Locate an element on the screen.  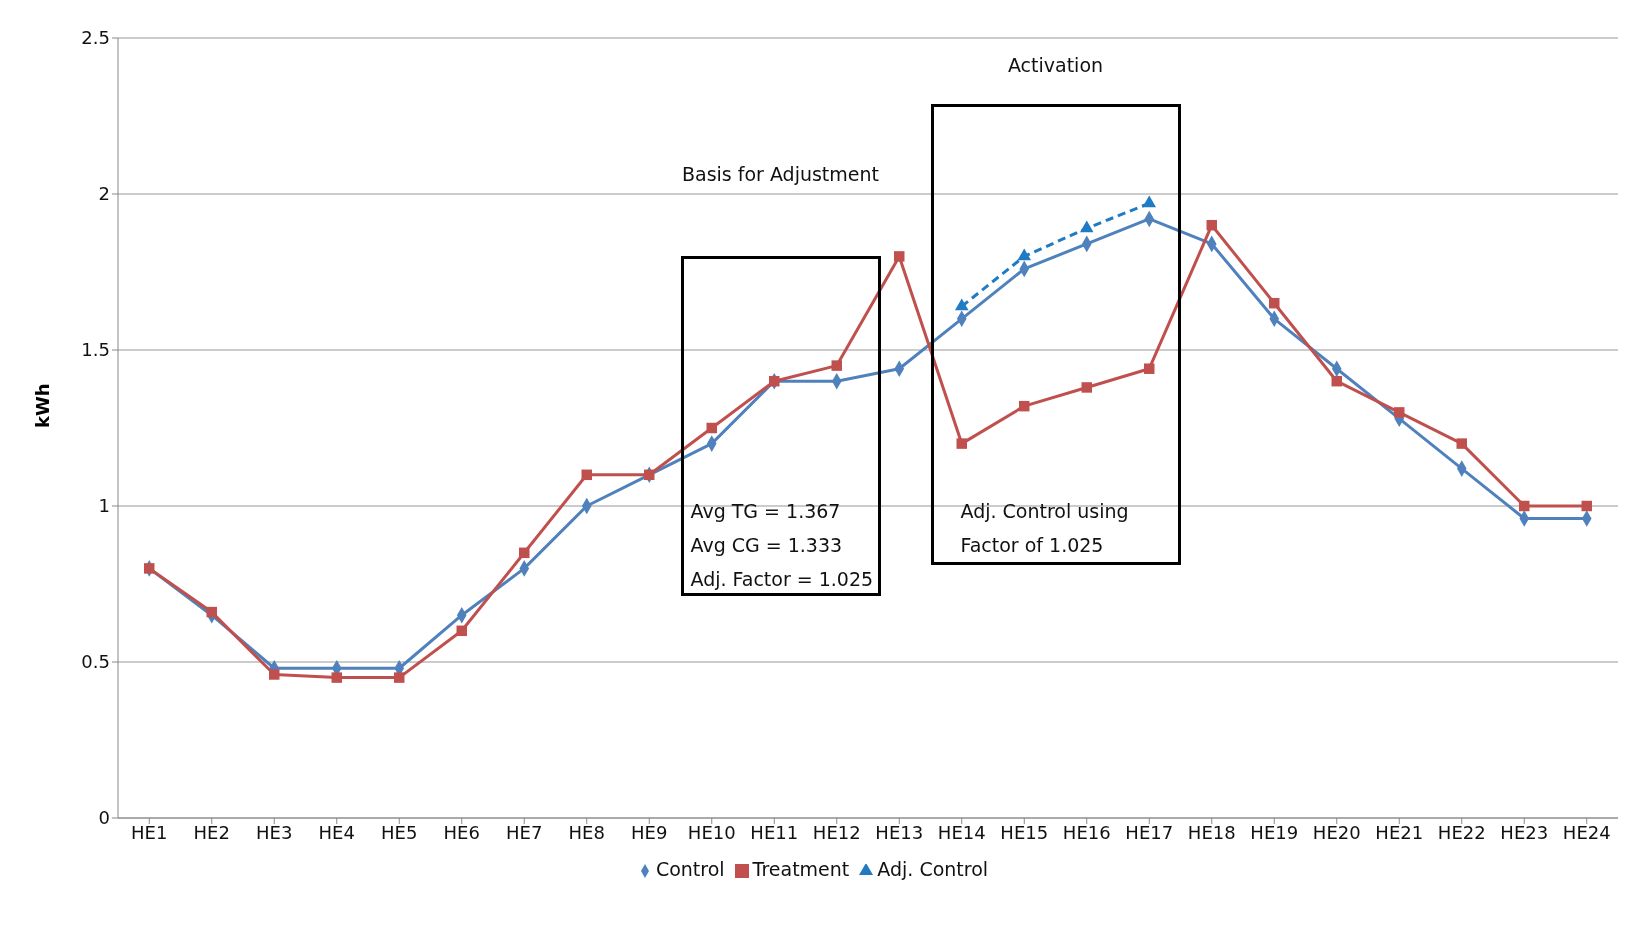
x-tick-label: HE5 is located at coordinates (399, 832).